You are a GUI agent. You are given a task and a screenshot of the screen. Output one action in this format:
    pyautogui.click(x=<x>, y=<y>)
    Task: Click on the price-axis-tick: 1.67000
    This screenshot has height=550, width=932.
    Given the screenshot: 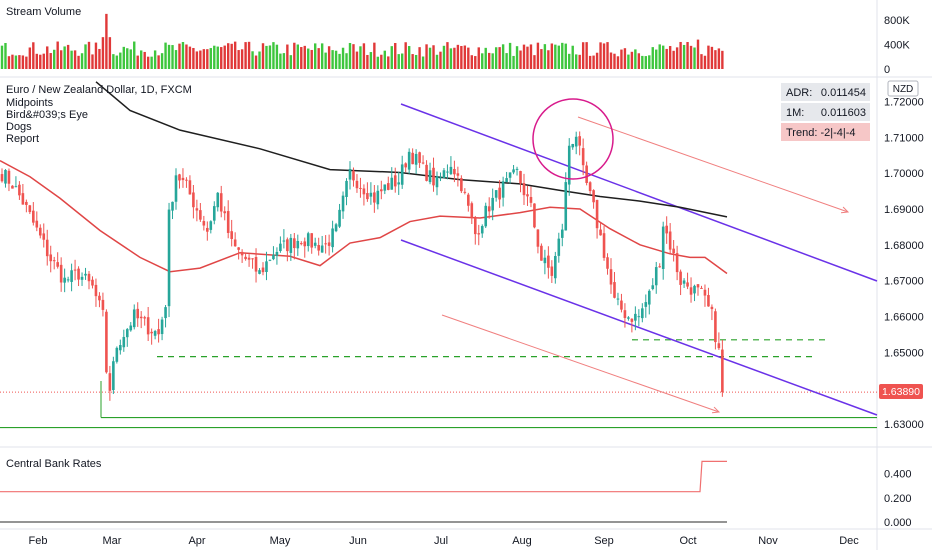 What is the action you would take?
    pyautogui.click(x=904, y=282)
    